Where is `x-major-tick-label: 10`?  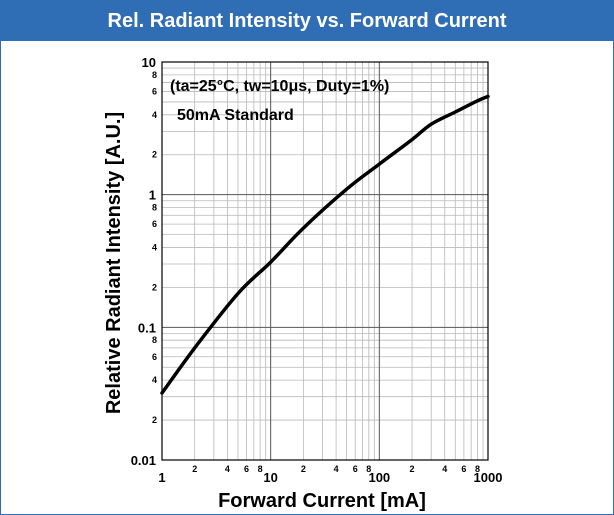 x-major-tick-label: 10 is located at coordinates (270, 477).